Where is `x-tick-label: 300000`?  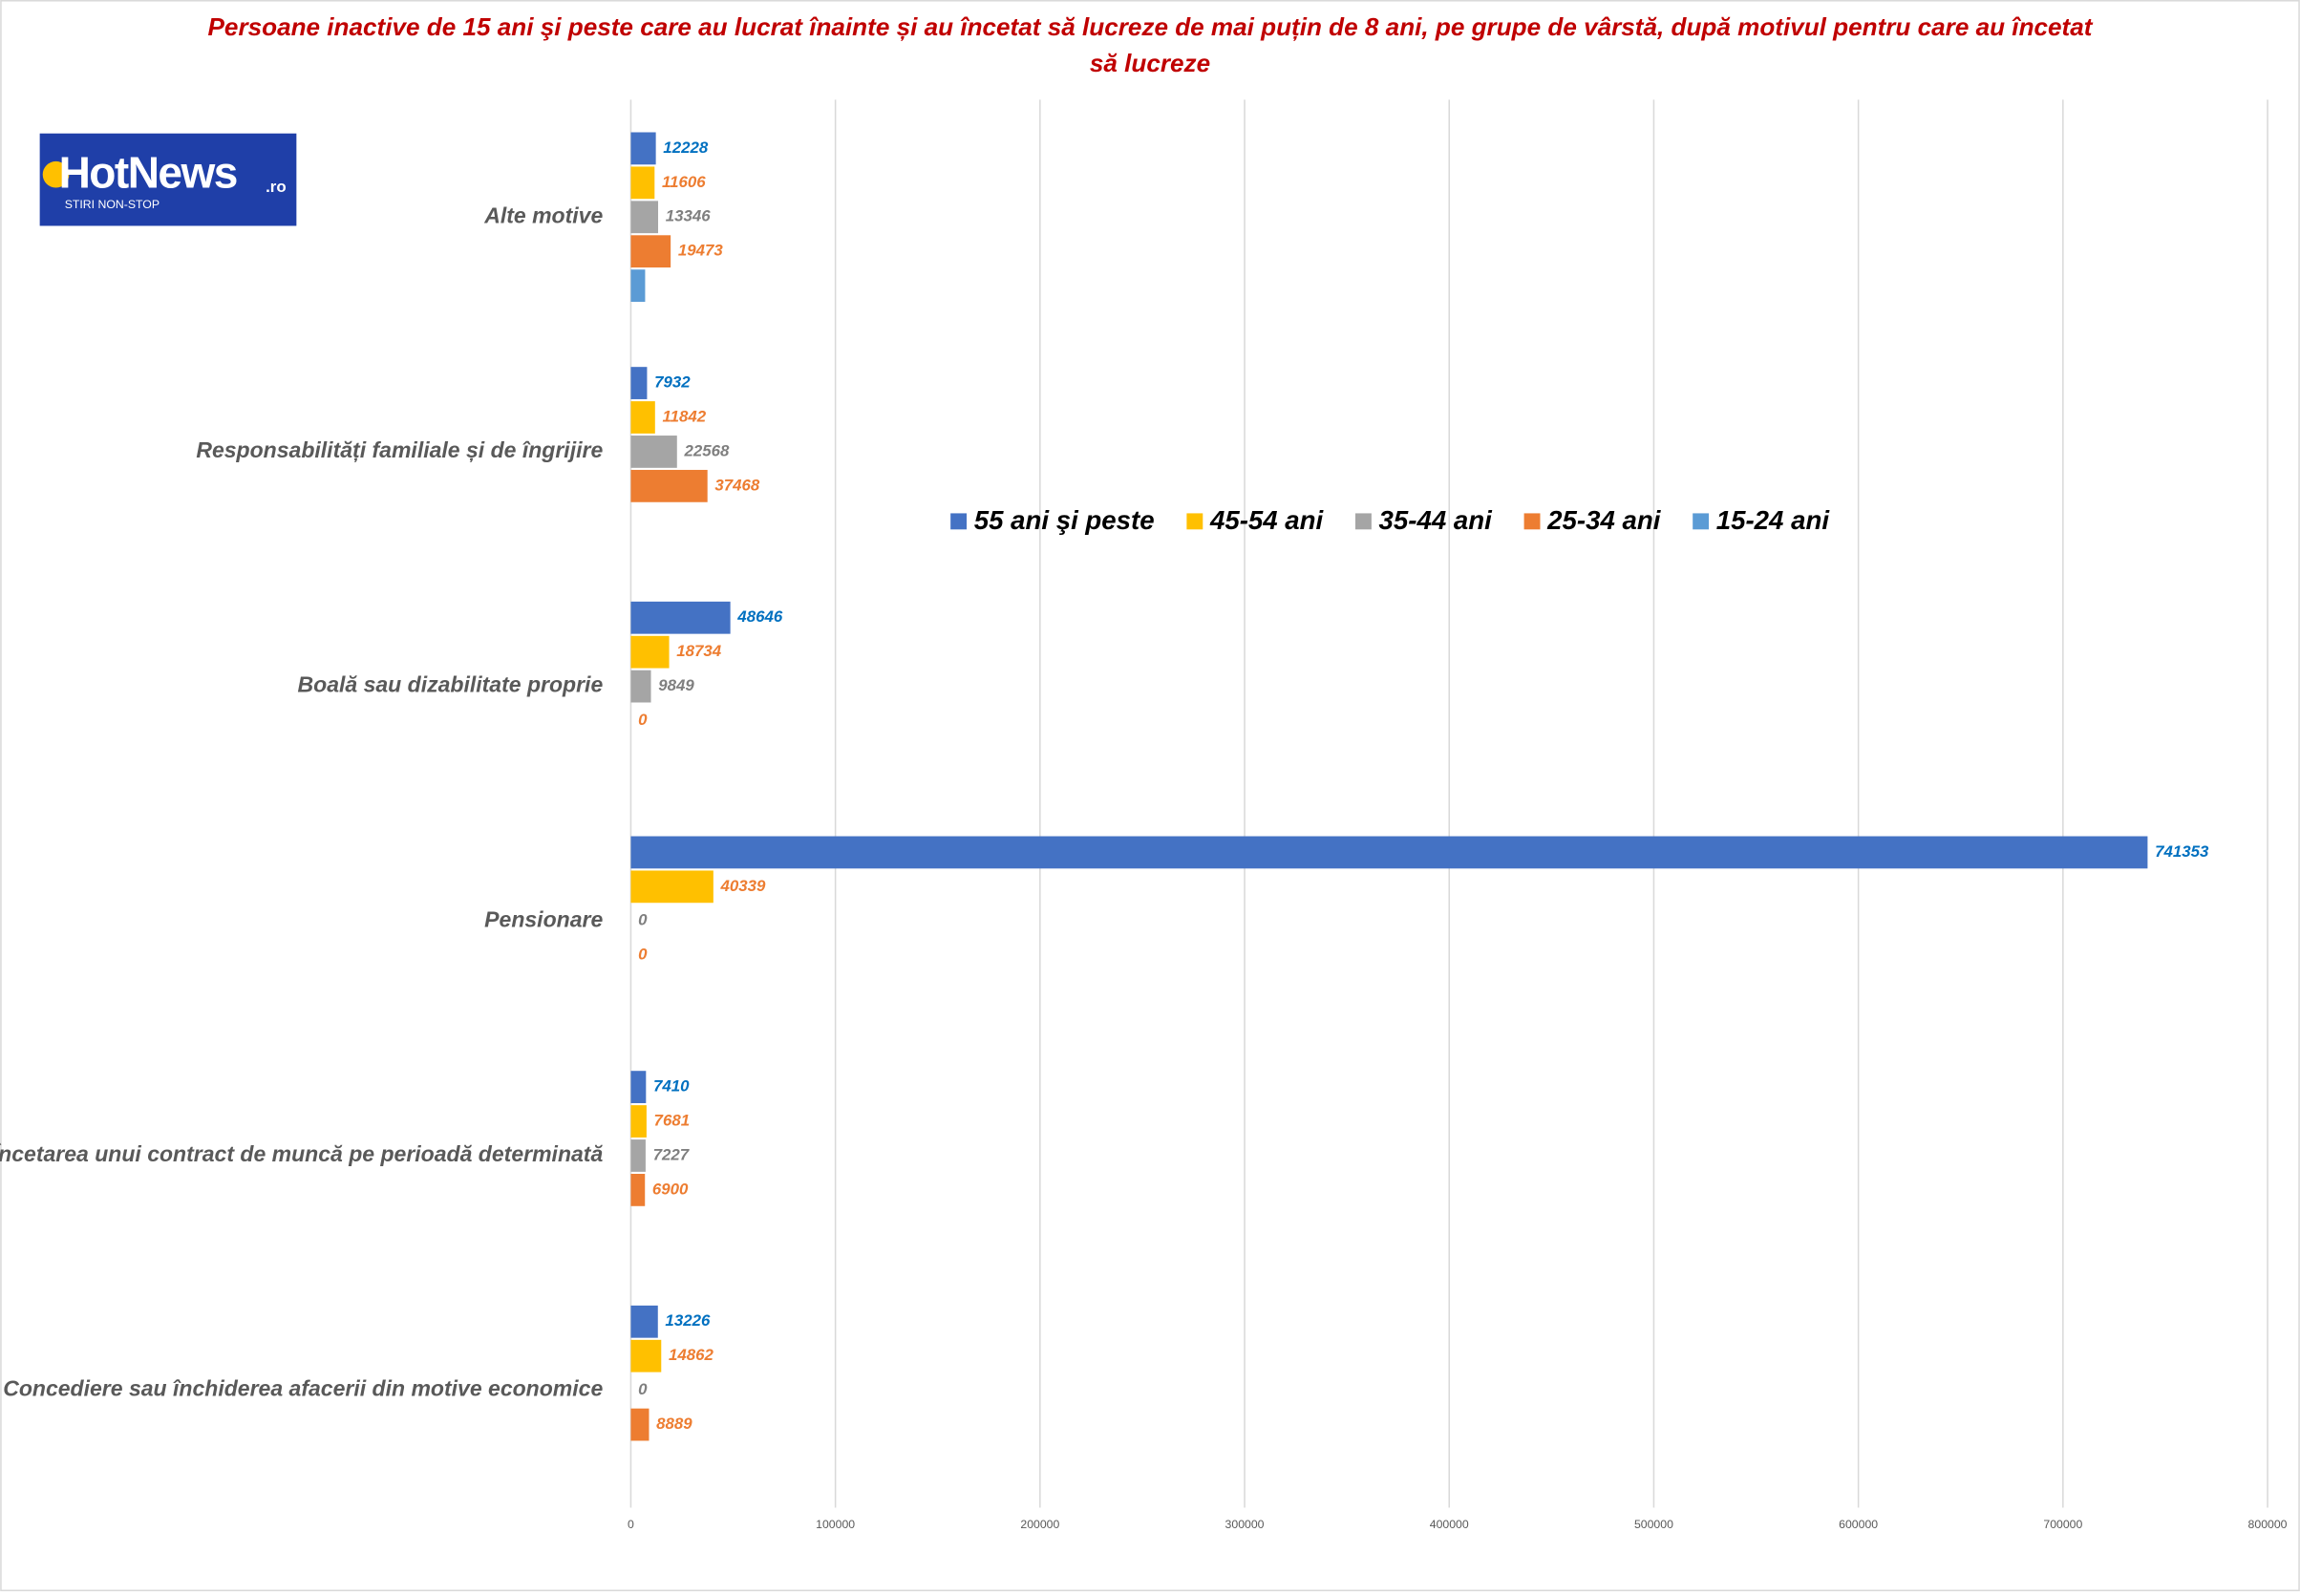 x-tick-label: 300000 is located at coordinates (1245, 1524).